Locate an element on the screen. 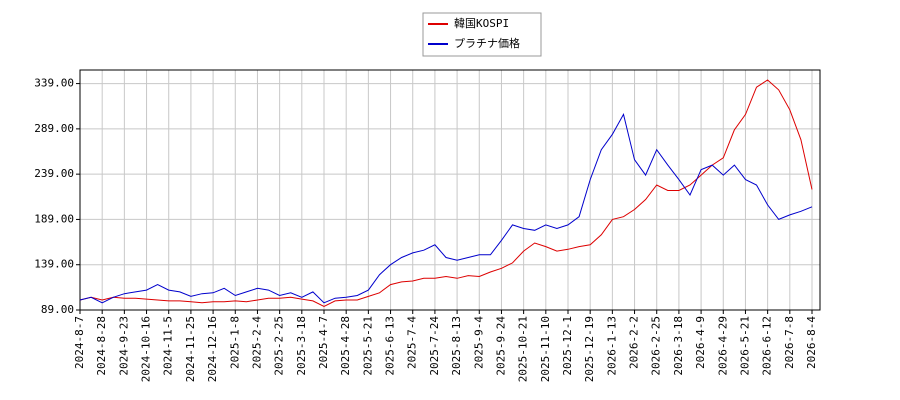 This screenshot has height=400, width=900. x-tick-label: 2025-2-25 is located at coordinates (279, 346).